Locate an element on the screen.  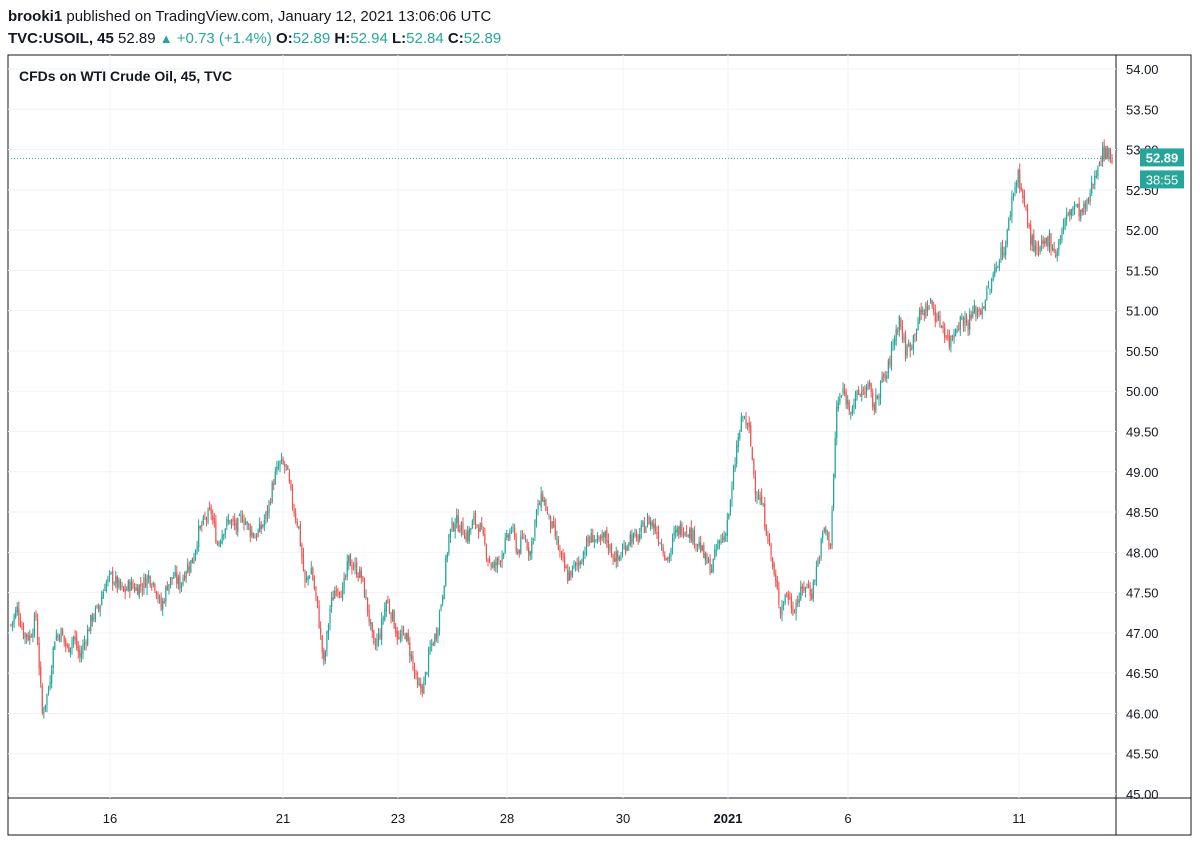
y-tick-label: 51.00 is located at coordinates (1142, 311).